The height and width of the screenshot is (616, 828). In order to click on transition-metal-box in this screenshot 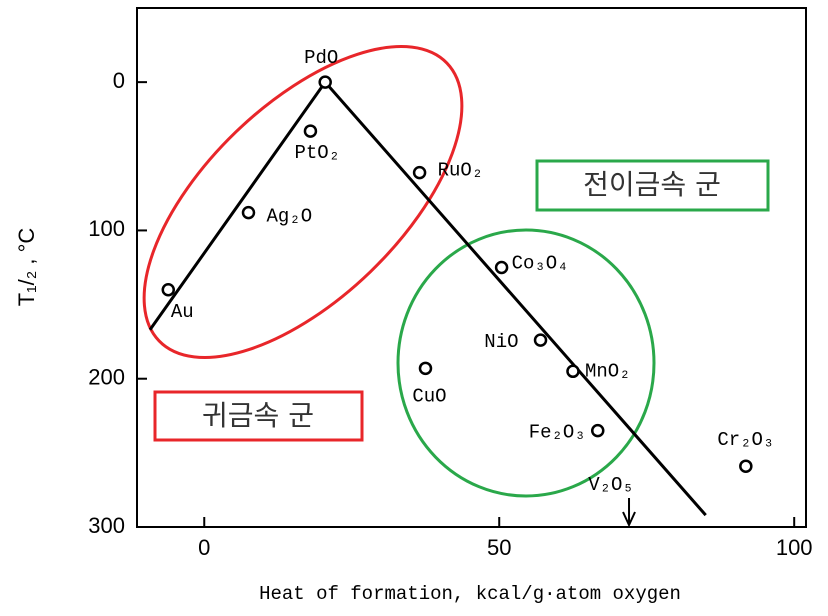, I will do `click(652, 185)`.